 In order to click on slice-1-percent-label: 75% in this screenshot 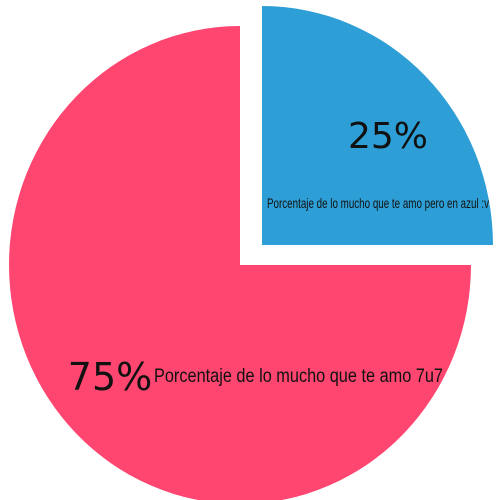, I will do `click(110, 377)`.